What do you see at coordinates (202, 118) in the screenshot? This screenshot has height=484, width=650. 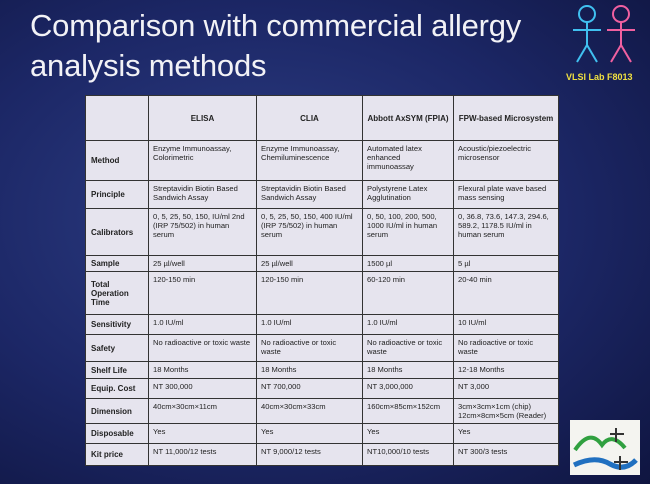 I see `column-header: ELISA` at bounding box center [202, 118].